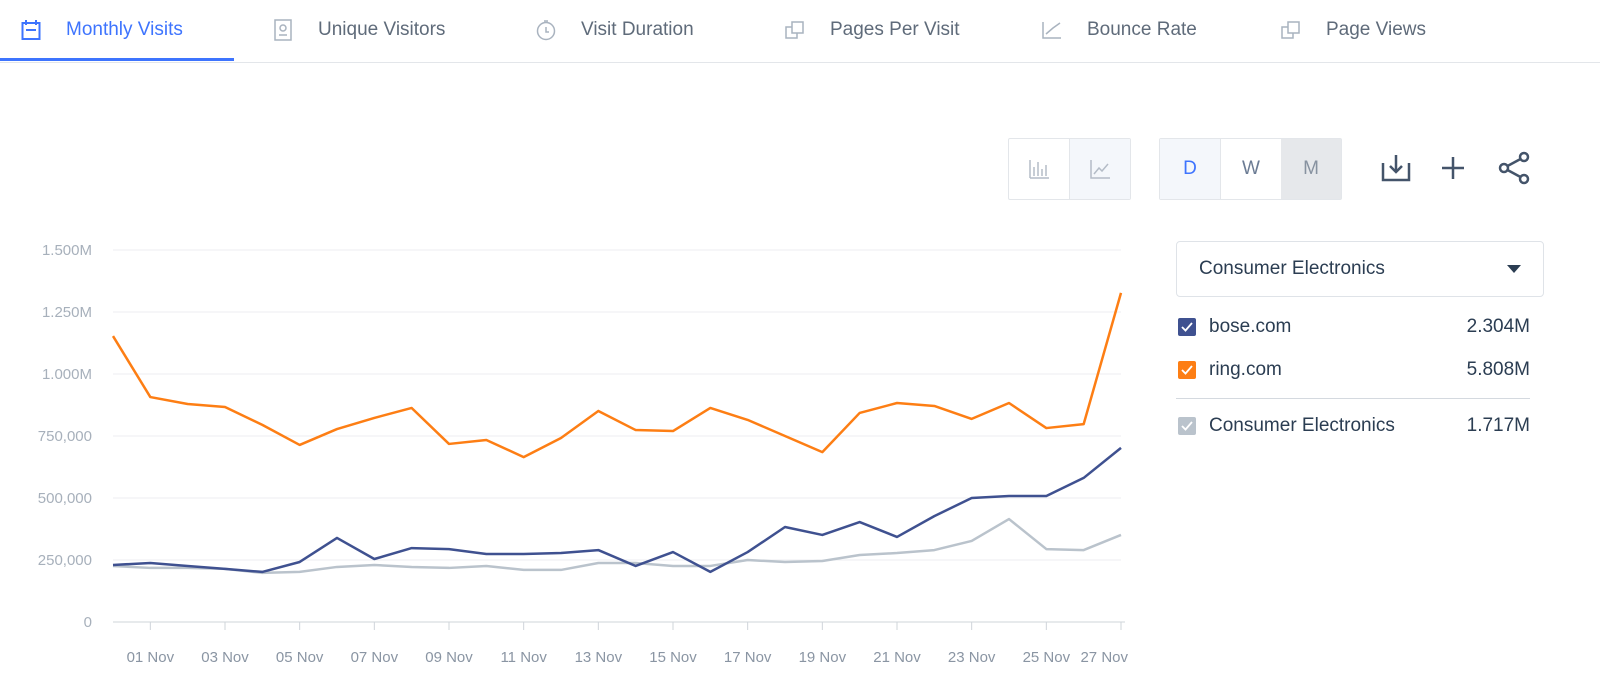 The height and width of the screenshot is (690, 1600). What do you see at coordinates (617, 510) in the screenshot?
I see `series-line-bose-com` at bounding box center [617, 510].